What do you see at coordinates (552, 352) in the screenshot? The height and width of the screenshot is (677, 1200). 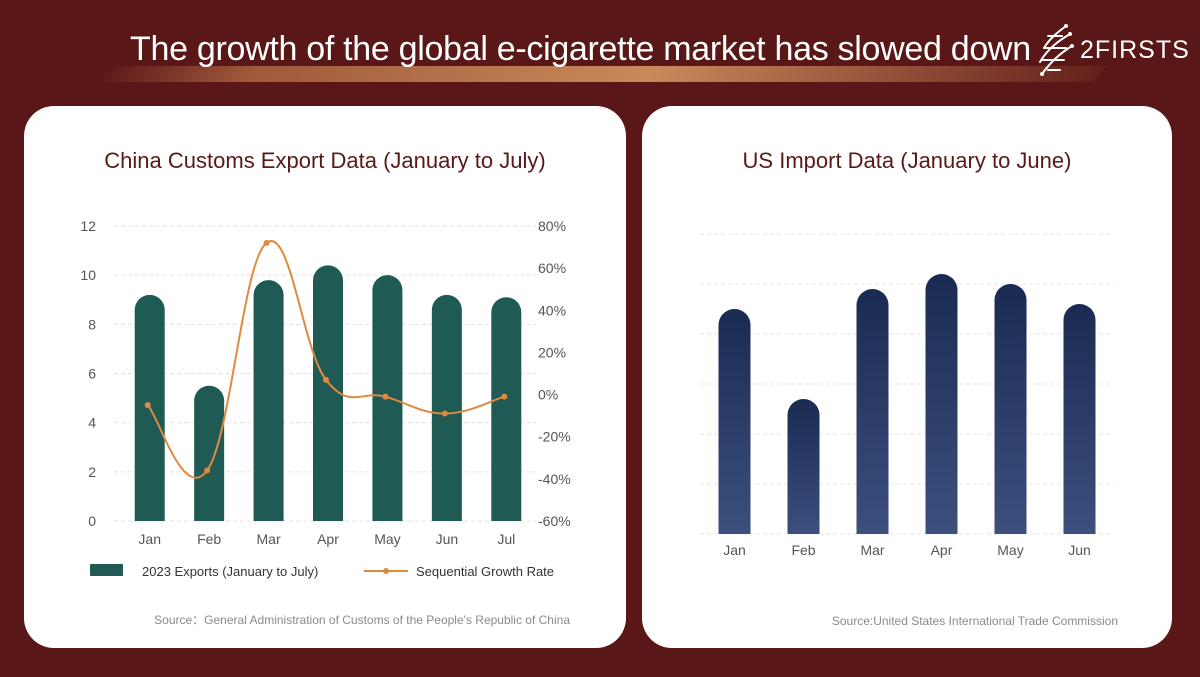 I see `y2-tick-label: 20%` at bounding box center [552, 352].